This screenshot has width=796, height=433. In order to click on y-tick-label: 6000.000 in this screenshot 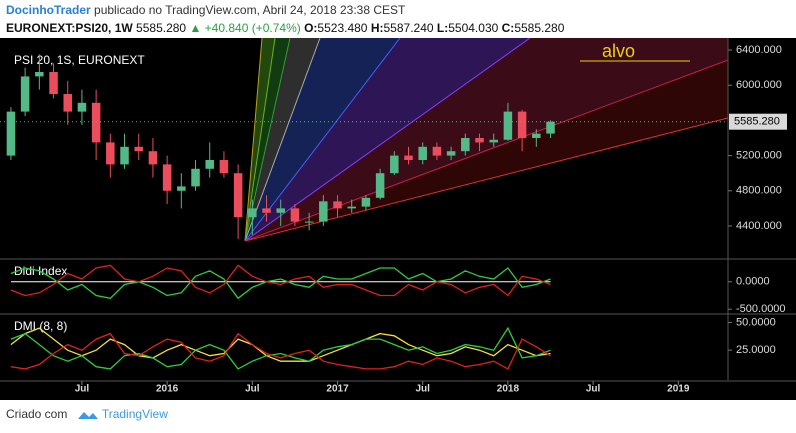, I will do `click(759, 85)`.